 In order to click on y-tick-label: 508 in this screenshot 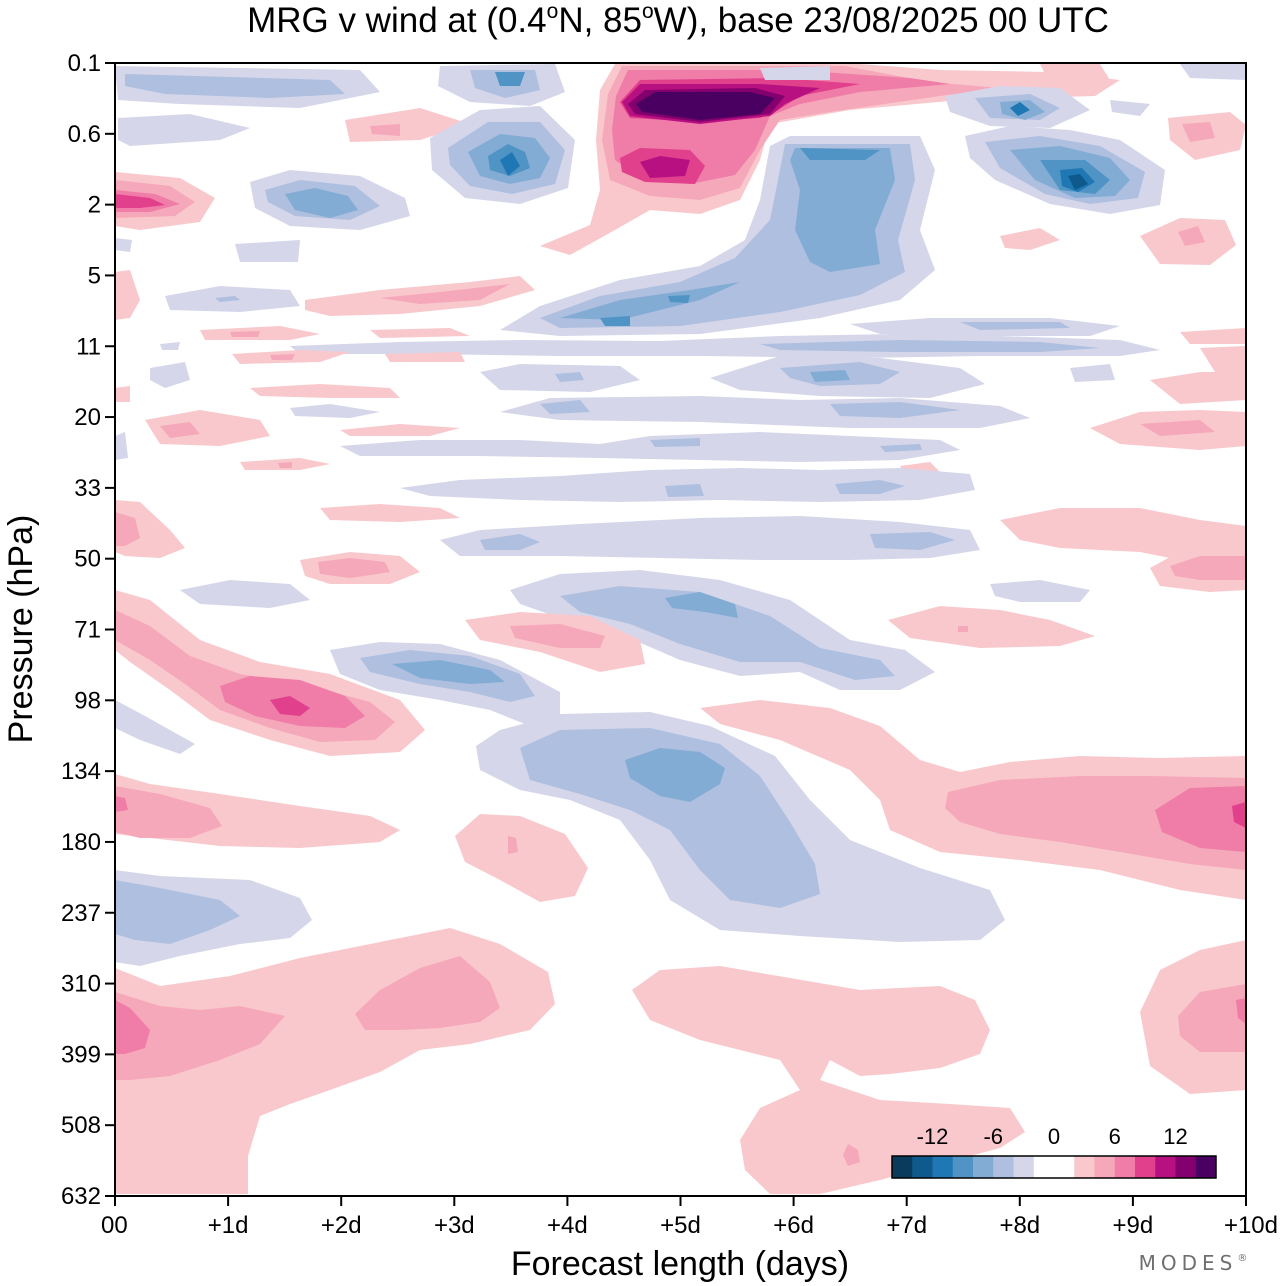, I will do `click(81, 1125)`.